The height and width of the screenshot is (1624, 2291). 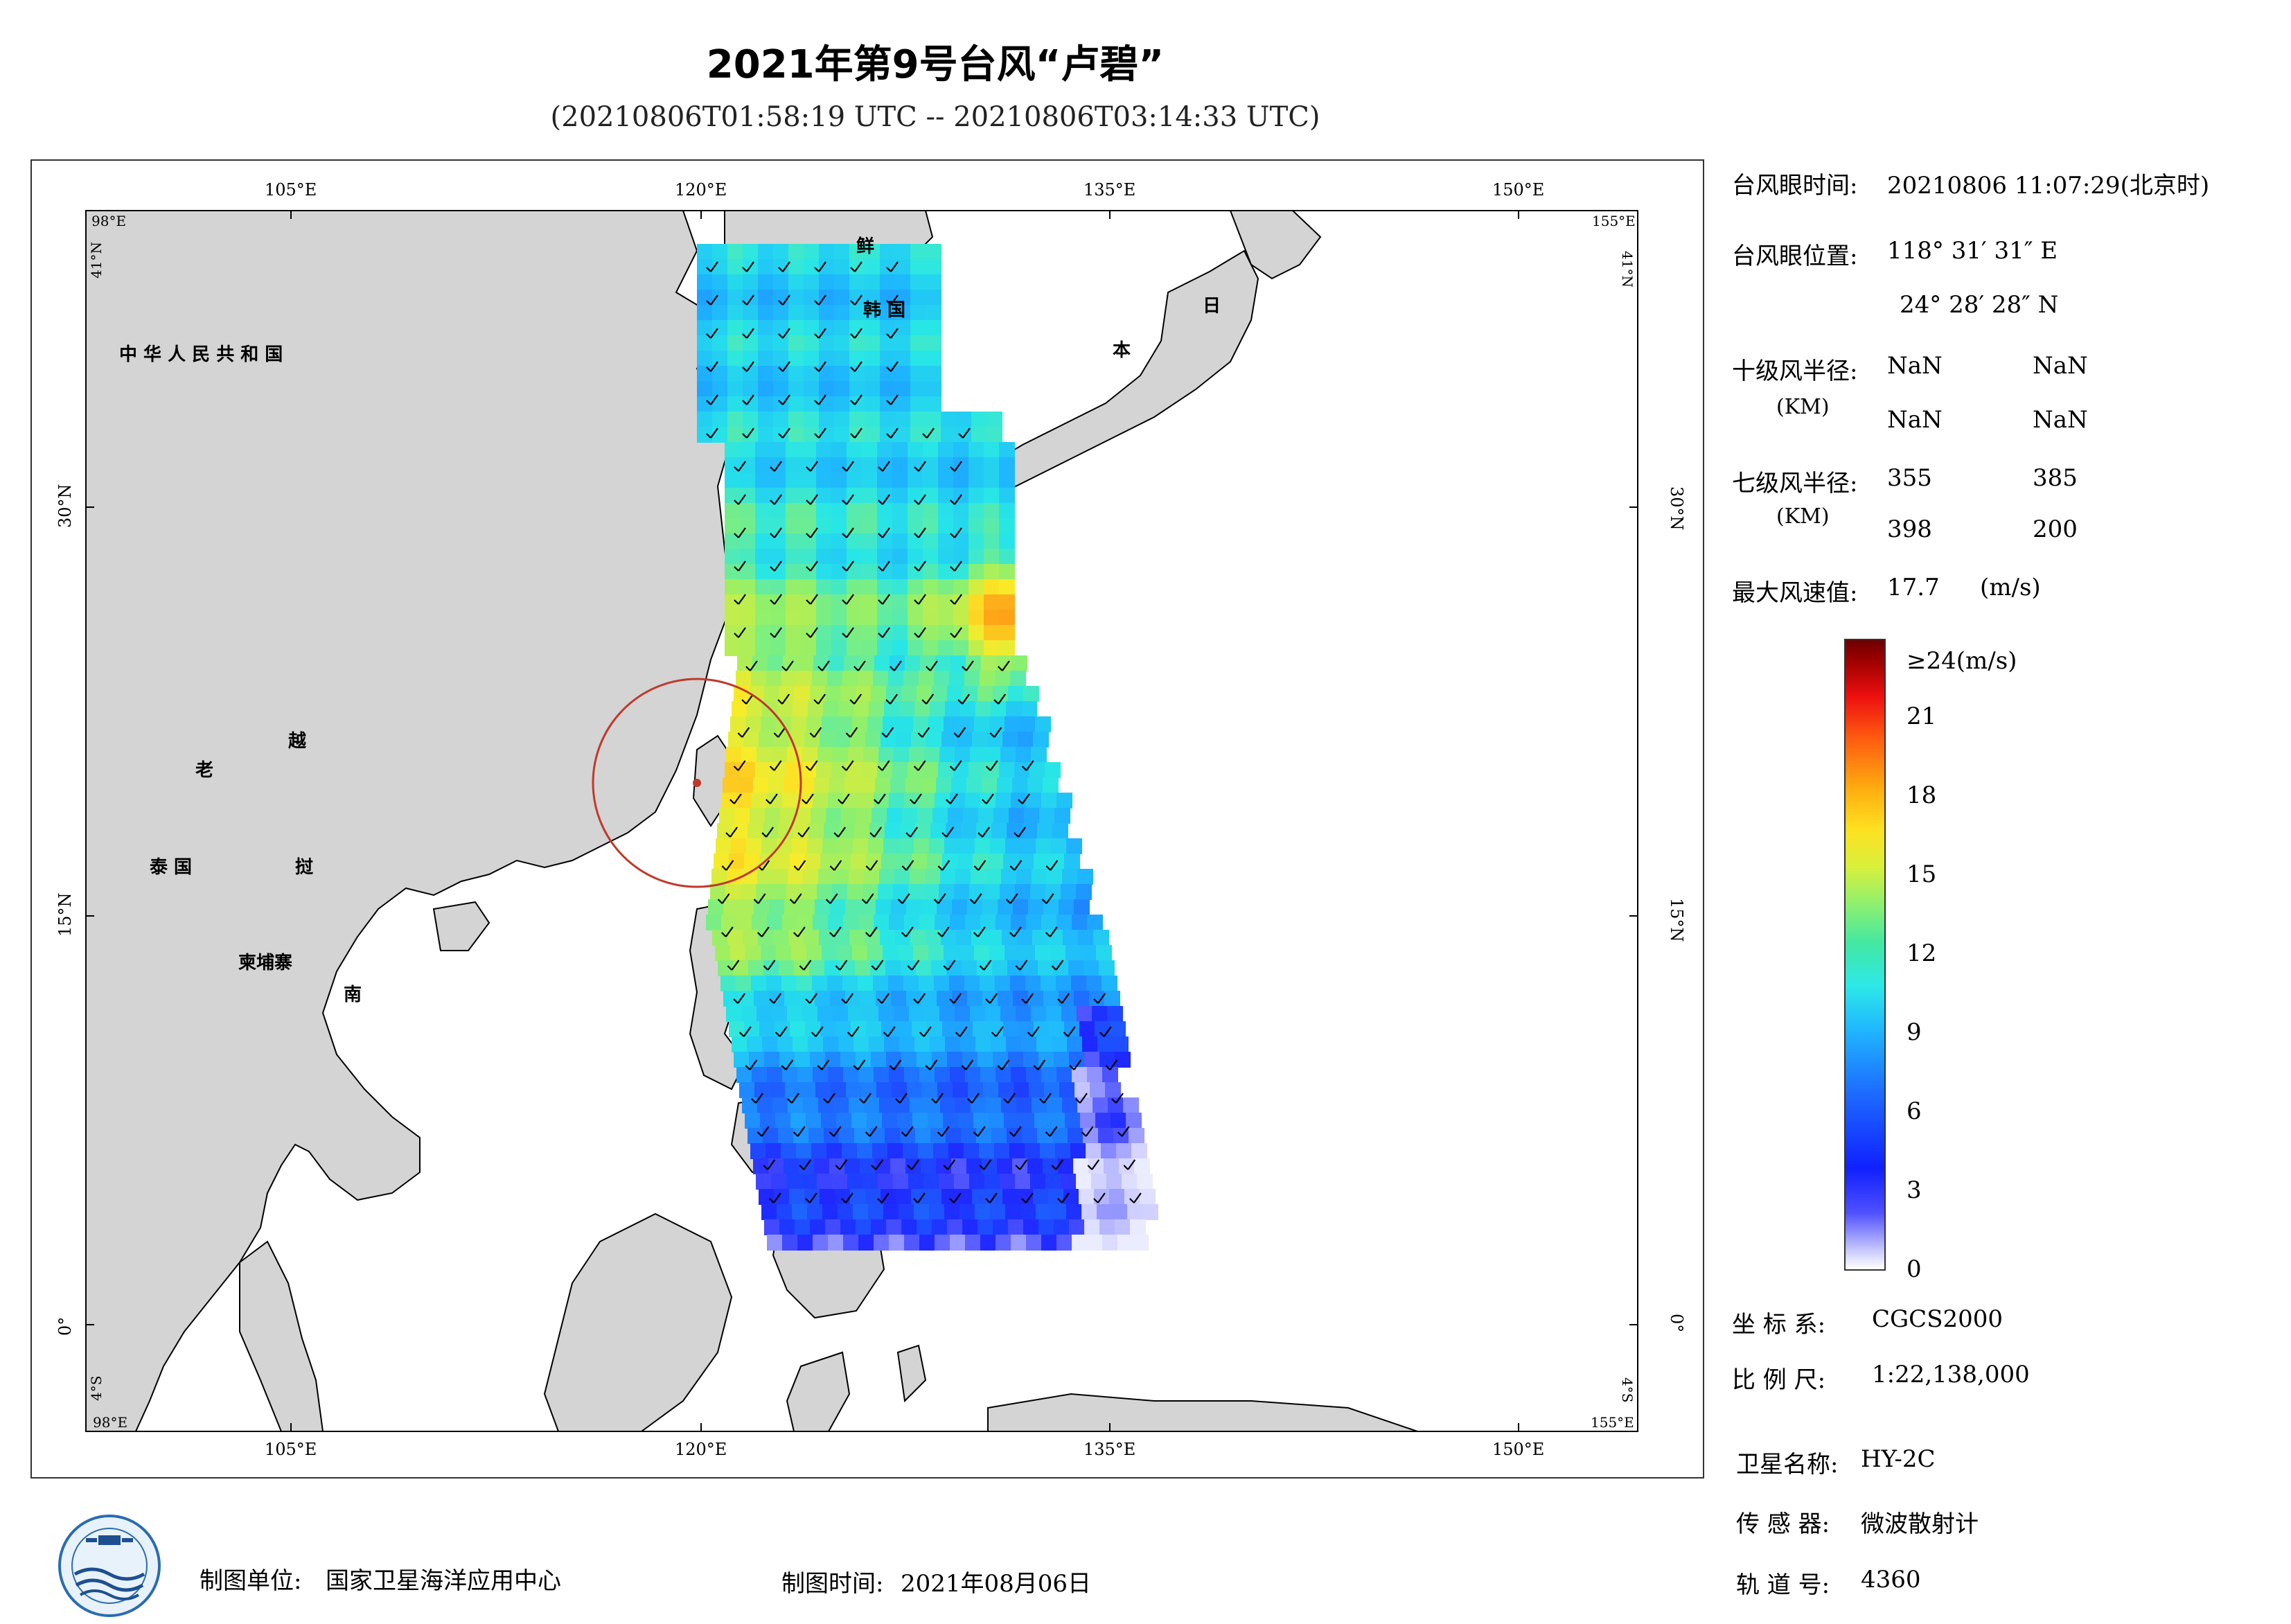 I want to click on corner-tr-lon: 155°E, so click(x=1614, y=221).